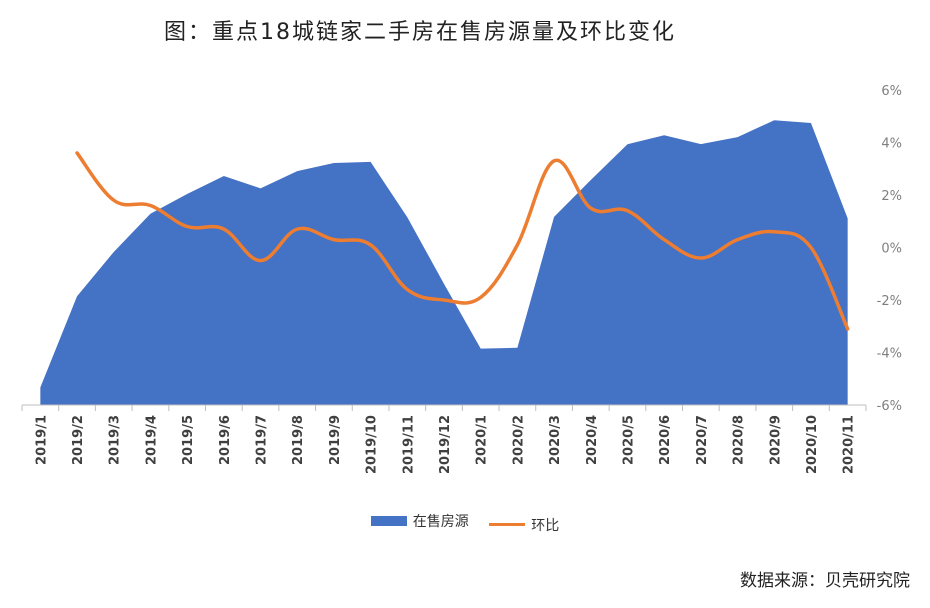 Image resolution: width=930 pixels, height=608 pixels. Describe the element at coordinates (555, 440) in the screenshot. I see `x-tick-label: 2020/3` at that location.